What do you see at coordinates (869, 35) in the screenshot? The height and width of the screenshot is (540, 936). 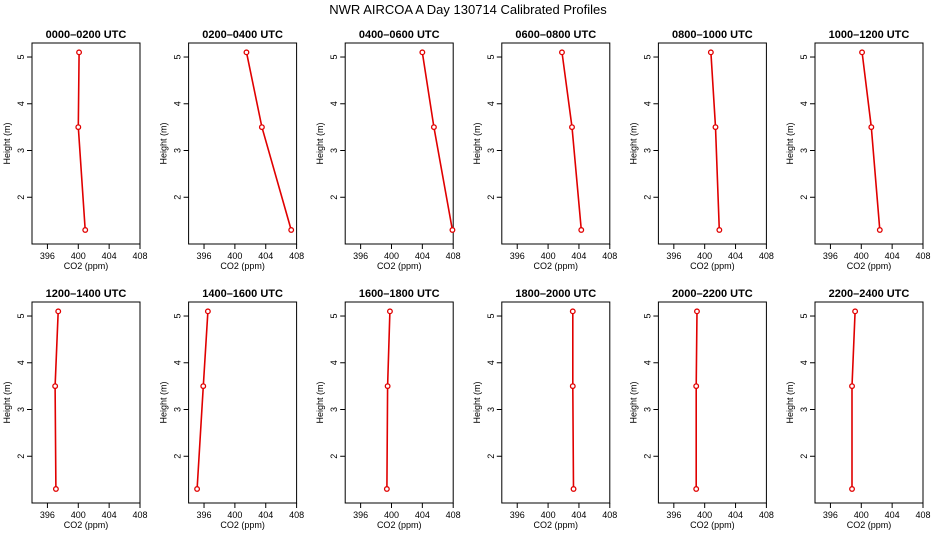 I see `panel-title: 1000–1200 UTC` at bounding box center [869, 35].